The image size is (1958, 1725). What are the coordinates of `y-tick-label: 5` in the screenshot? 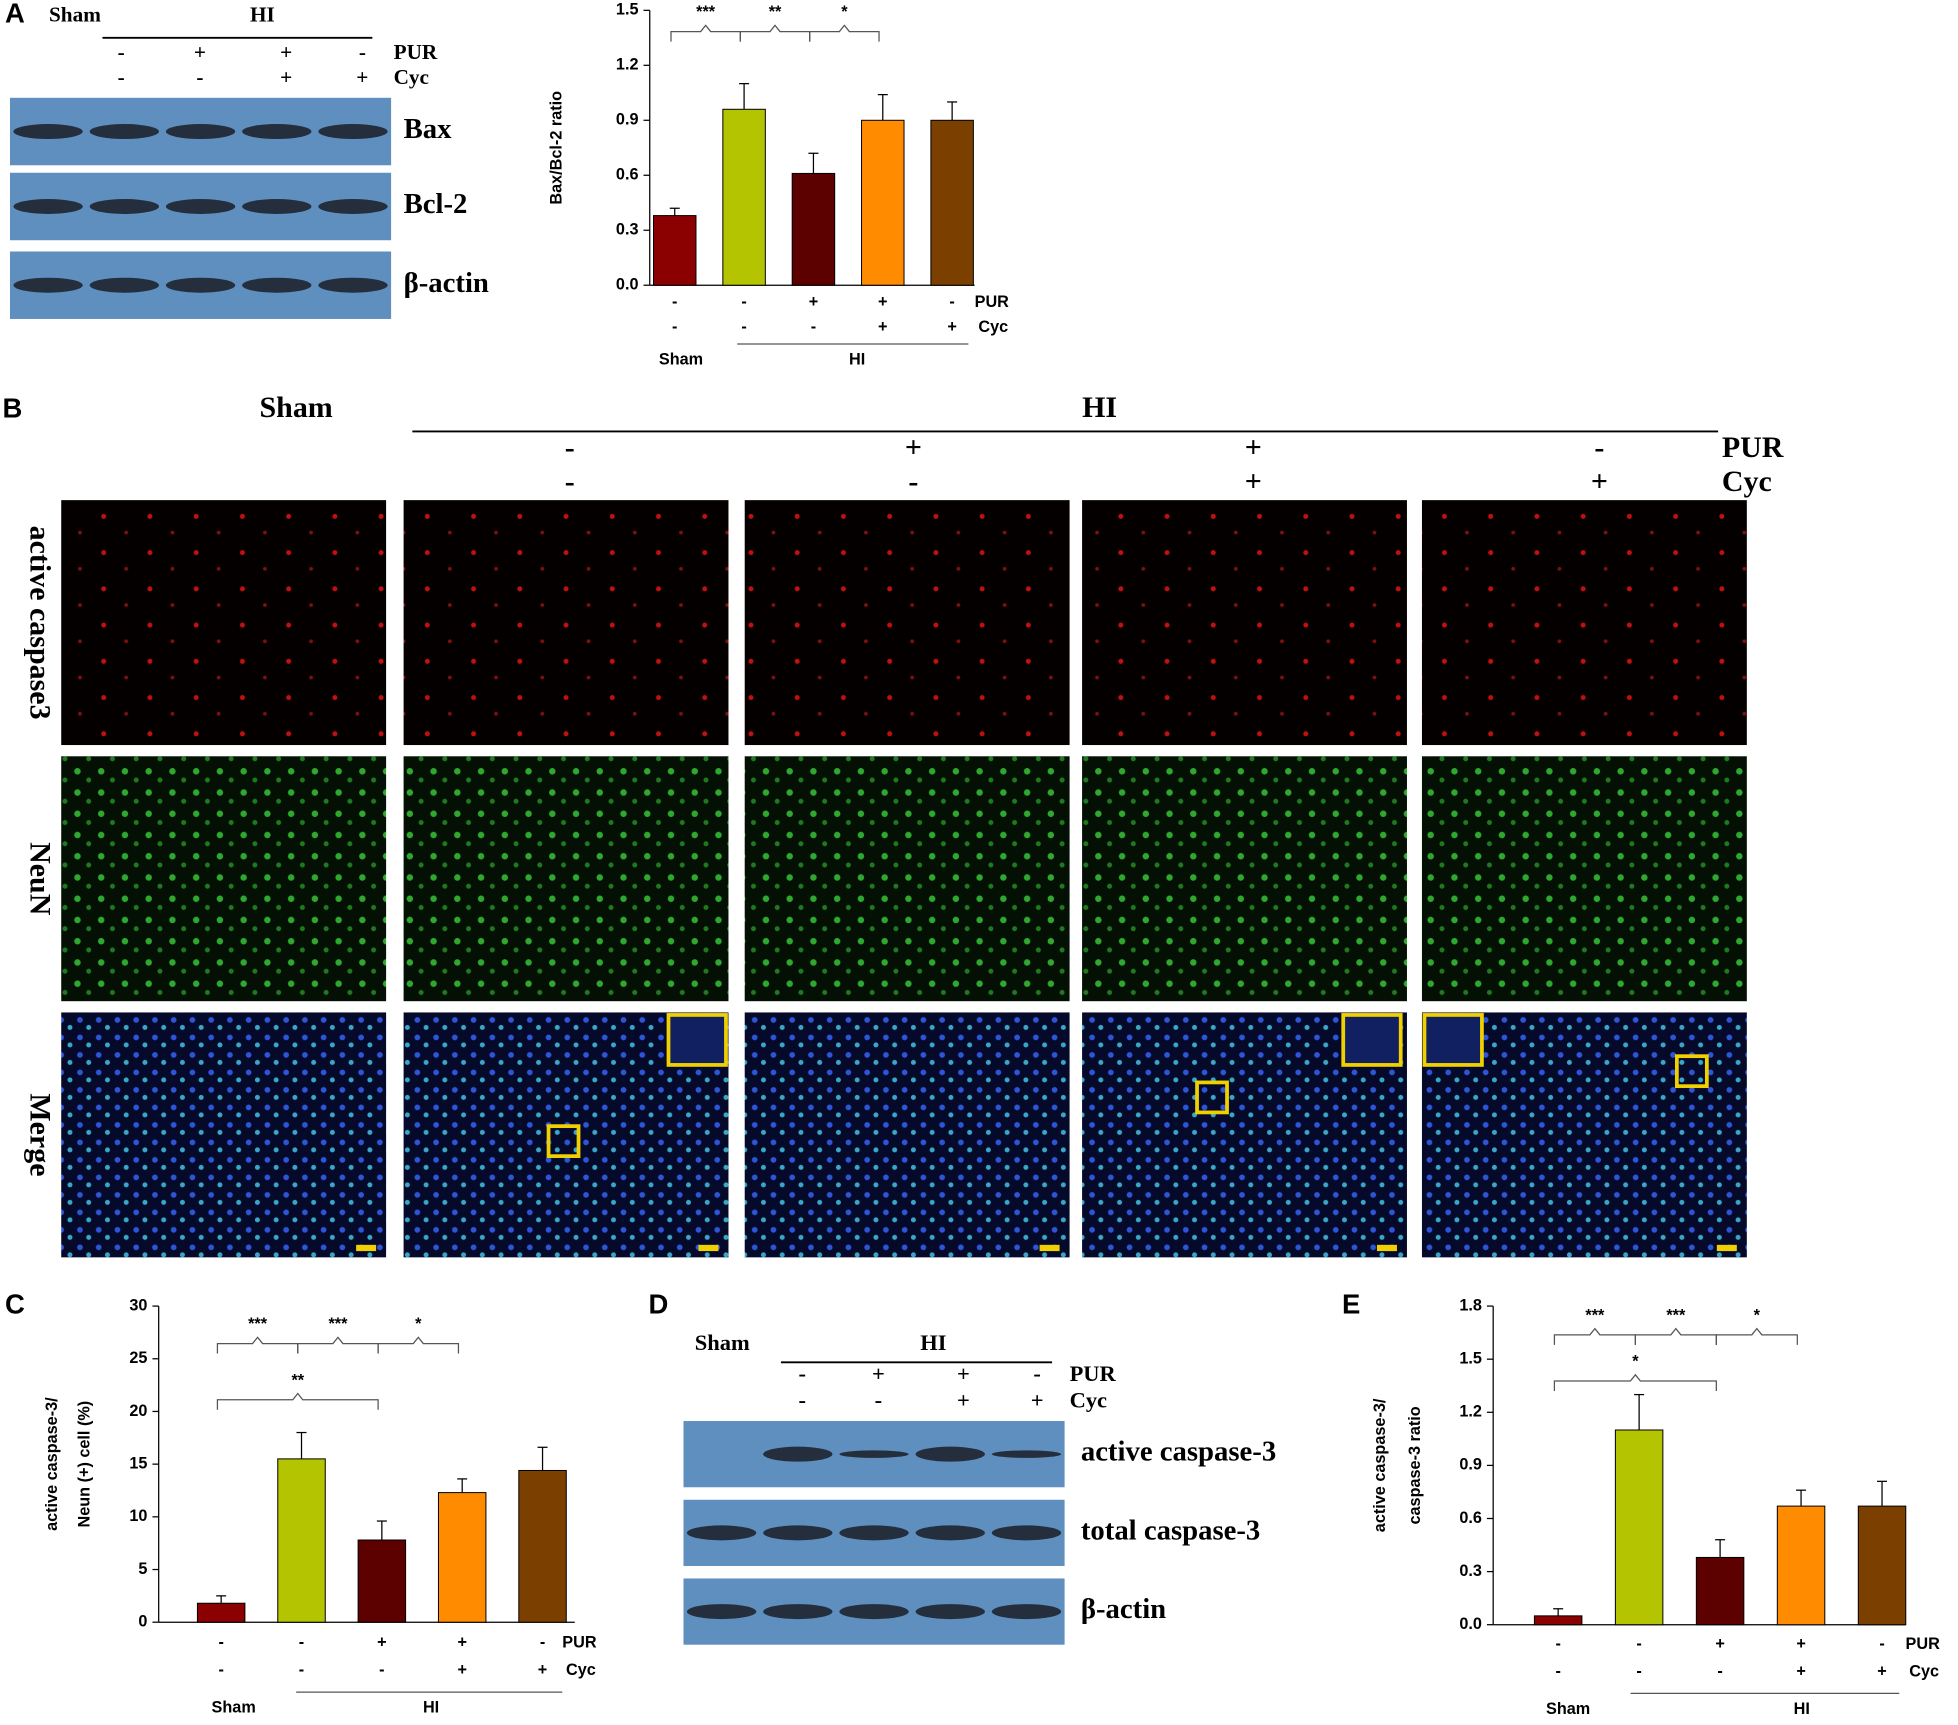 It's located at (142, 1569).